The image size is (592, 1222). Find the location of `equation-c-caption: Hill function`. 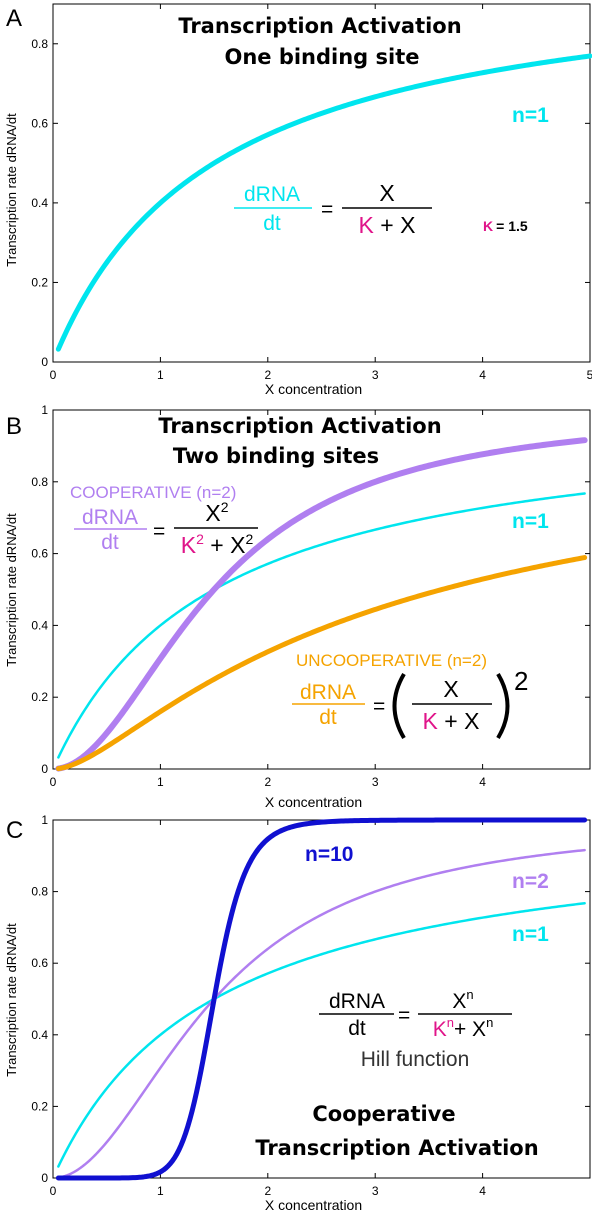

equation-c-caption: Hill function is located at coordinates (415, 1059).